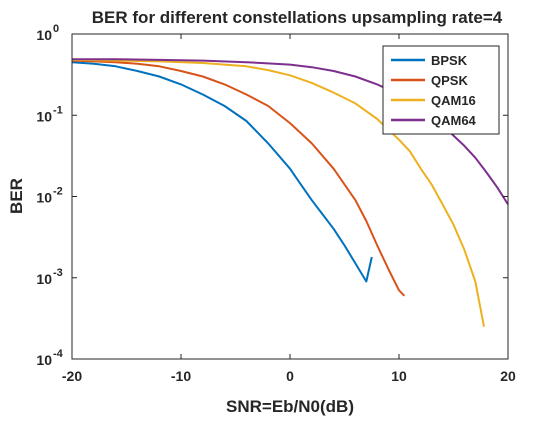  Describe the element at coordinates (399, 376) in the screenshot. I see `x-tick-label: 10` at that location.